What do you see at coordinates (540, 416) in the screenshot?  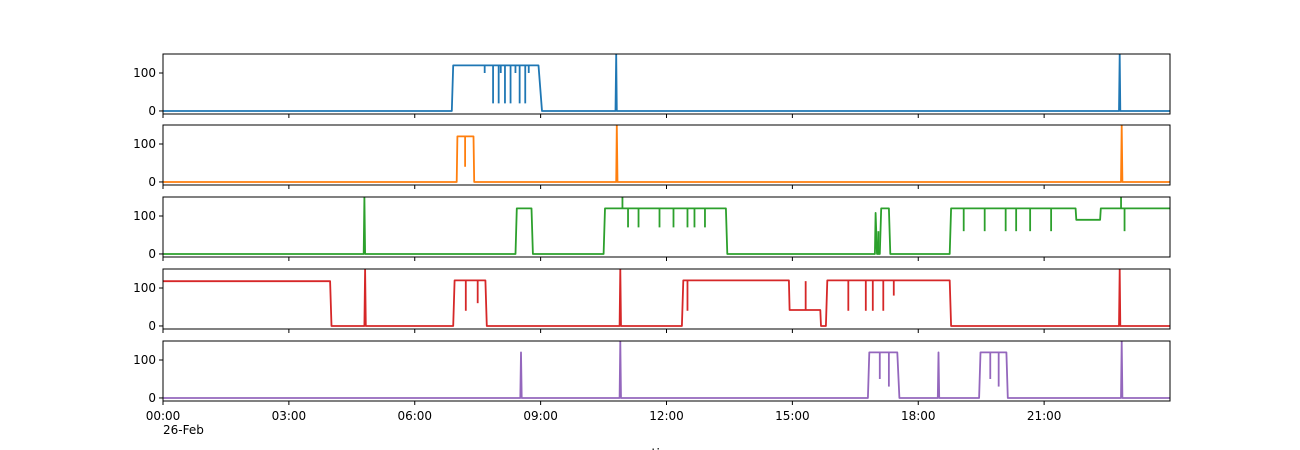 I see `x-tick-label: 09:00` at bounding box center [540, 416].